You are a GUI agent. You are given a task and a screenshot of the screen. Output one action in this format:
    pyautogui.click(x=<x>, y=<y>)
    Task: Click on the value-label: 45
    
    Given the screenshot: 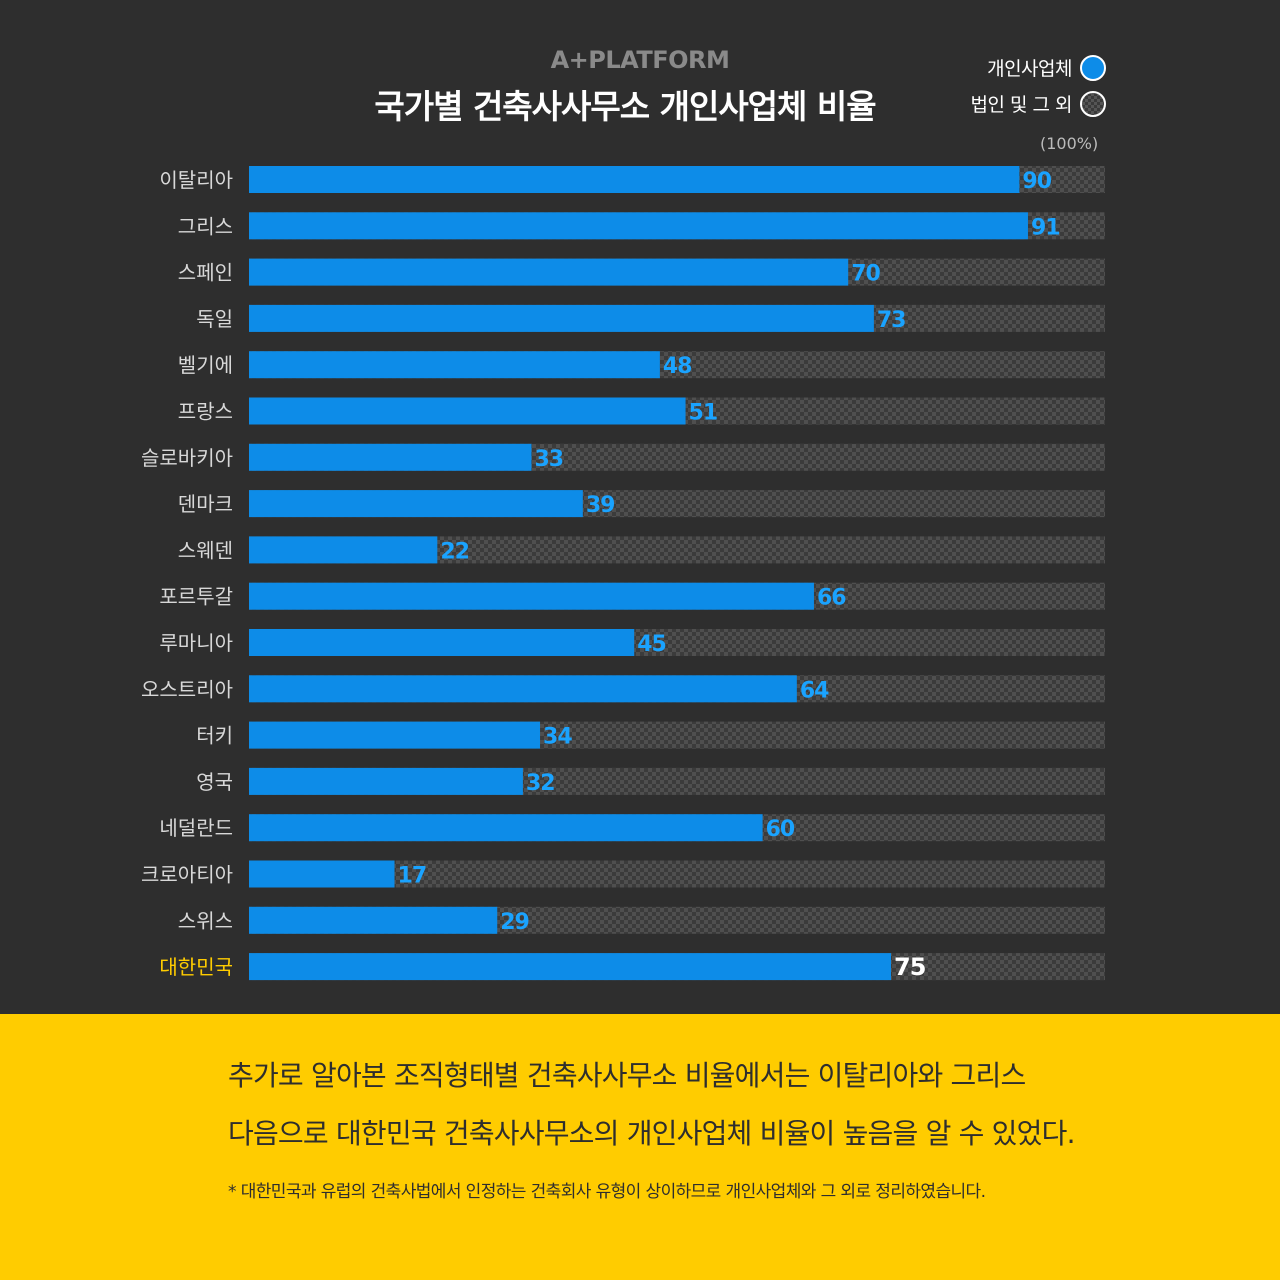 What is the action you would take?
    pyautogui.click(x=651, y=644)
    